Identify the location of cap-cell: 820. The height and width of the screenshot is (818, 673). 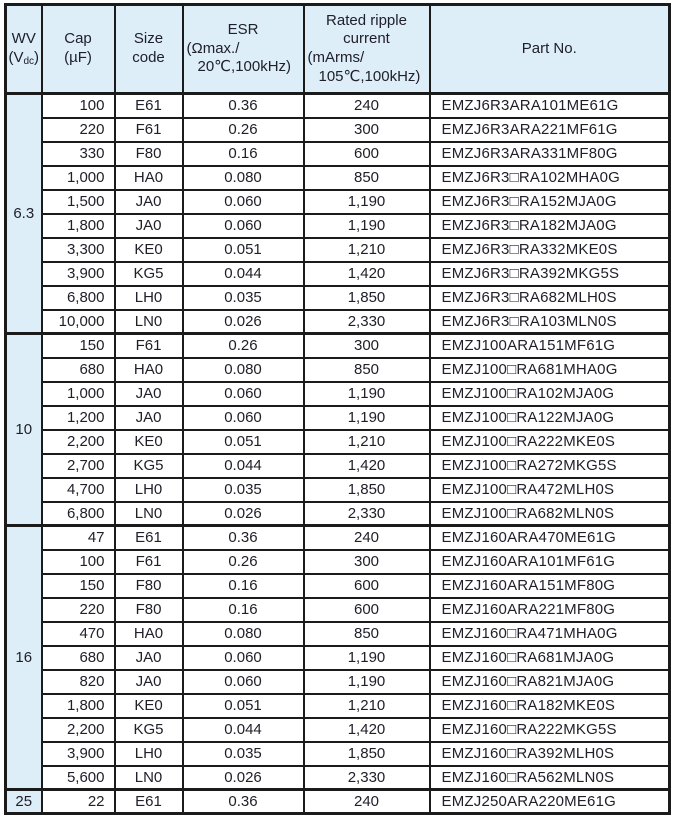
(78, 681).